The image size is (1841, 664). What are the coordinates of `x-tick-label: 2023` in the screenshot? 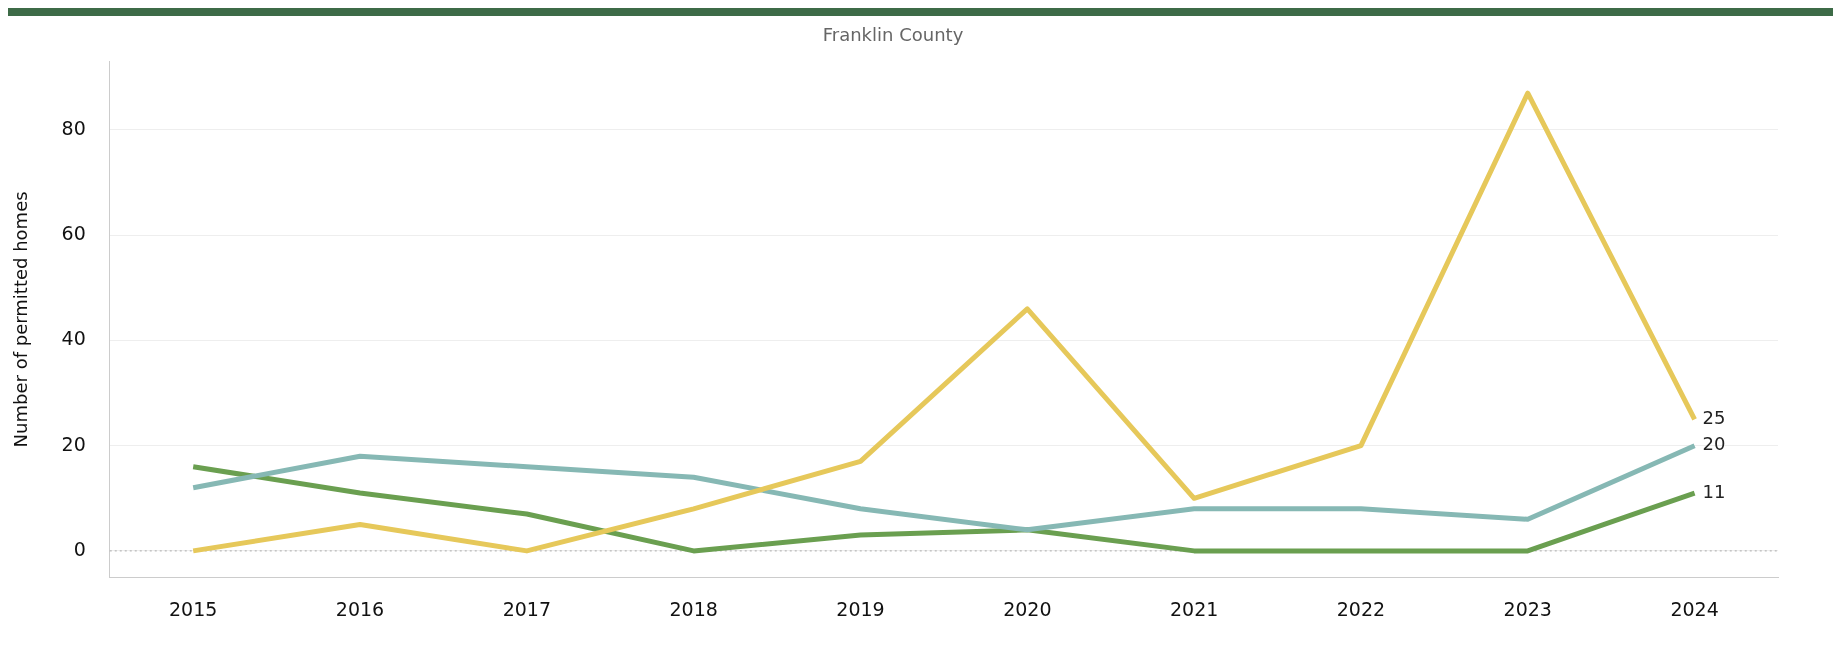 It's located at (1527, 608).